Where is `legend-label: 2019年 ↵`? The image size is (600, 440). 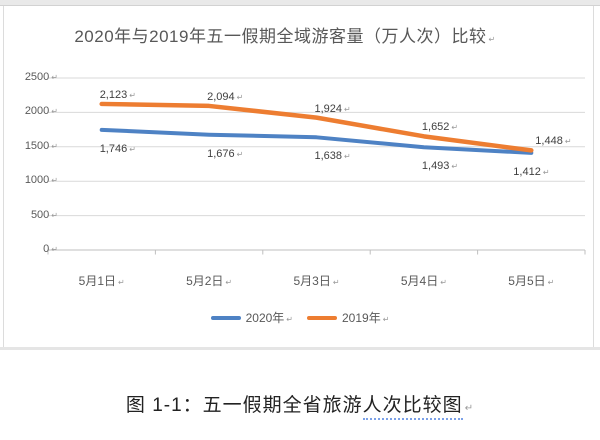
legend-label: 2019年 ↵ is located at coordinates (366, 318).